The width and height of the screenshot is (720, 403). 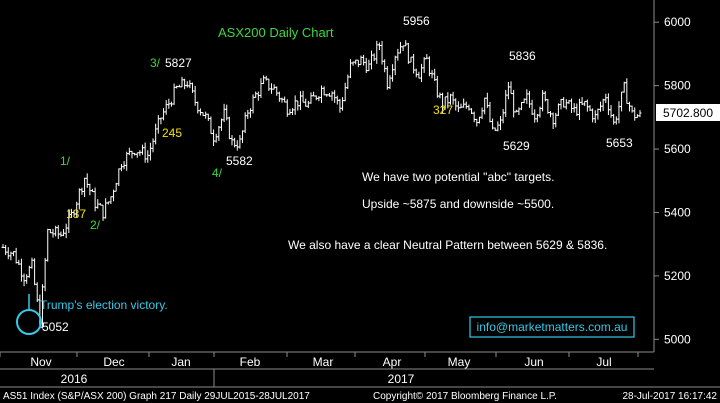 I want to click on y-tick-label: 5400, so click(x=677, y=212).